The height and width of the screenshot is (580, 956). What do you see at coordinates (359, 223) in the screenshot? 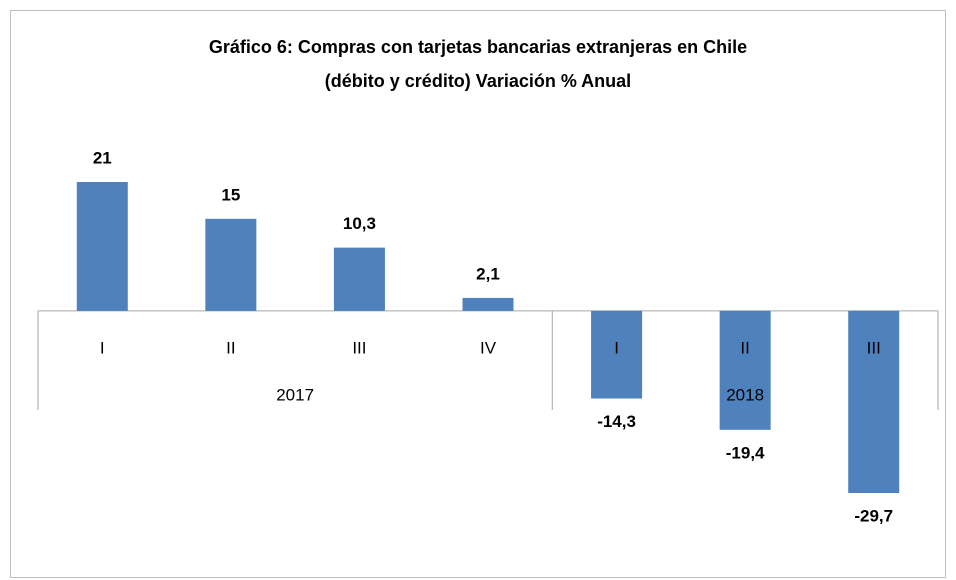
I see `data-label: 10,3` at bounding box center [359, 223].